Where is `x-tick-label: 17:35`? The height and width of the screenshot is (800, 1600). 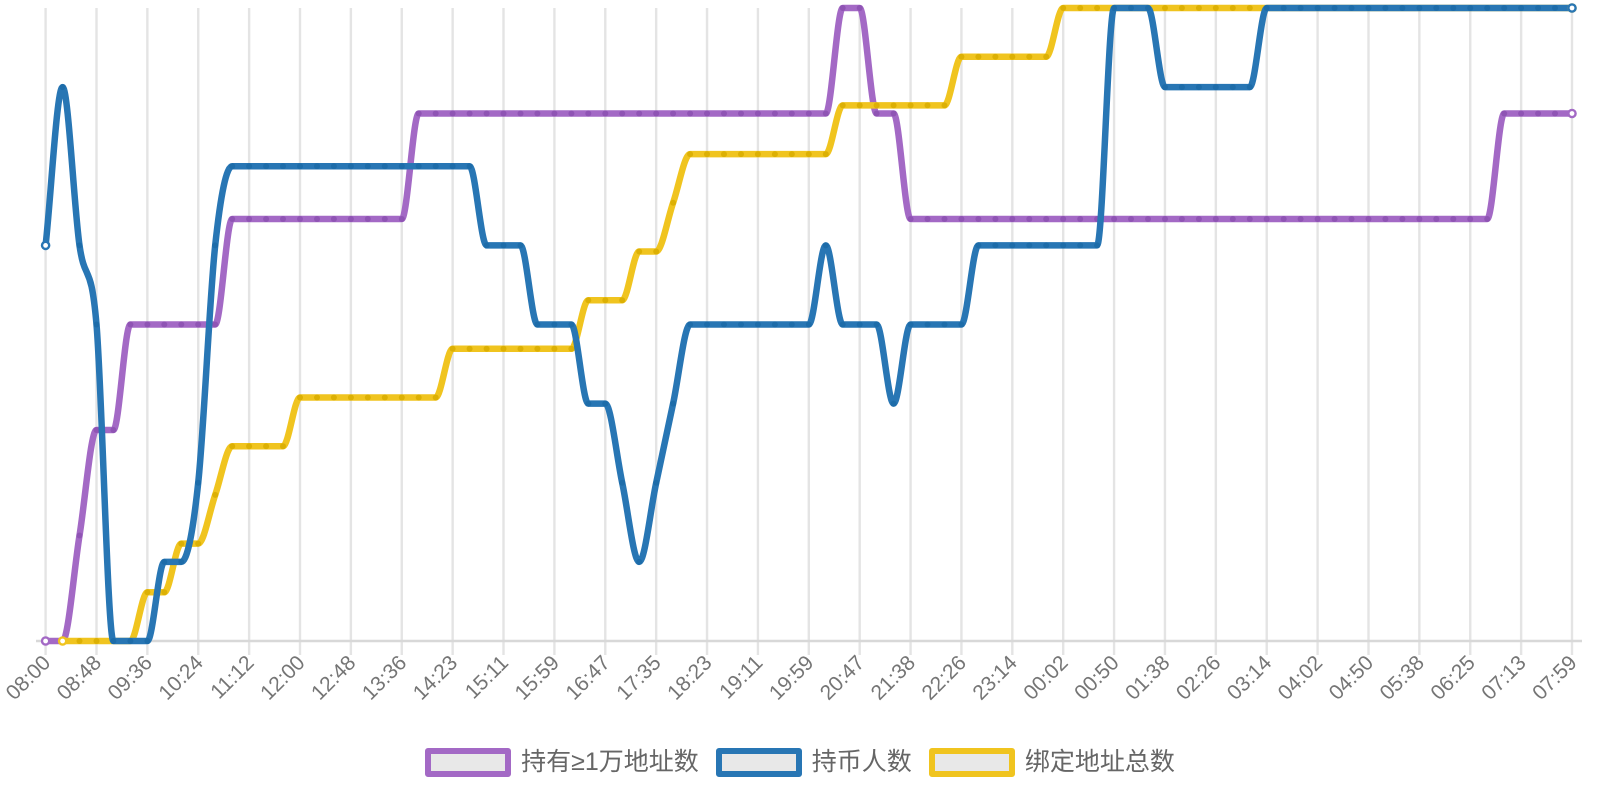 x-tick-label: 17:35 is located at coordinates (638, 677).